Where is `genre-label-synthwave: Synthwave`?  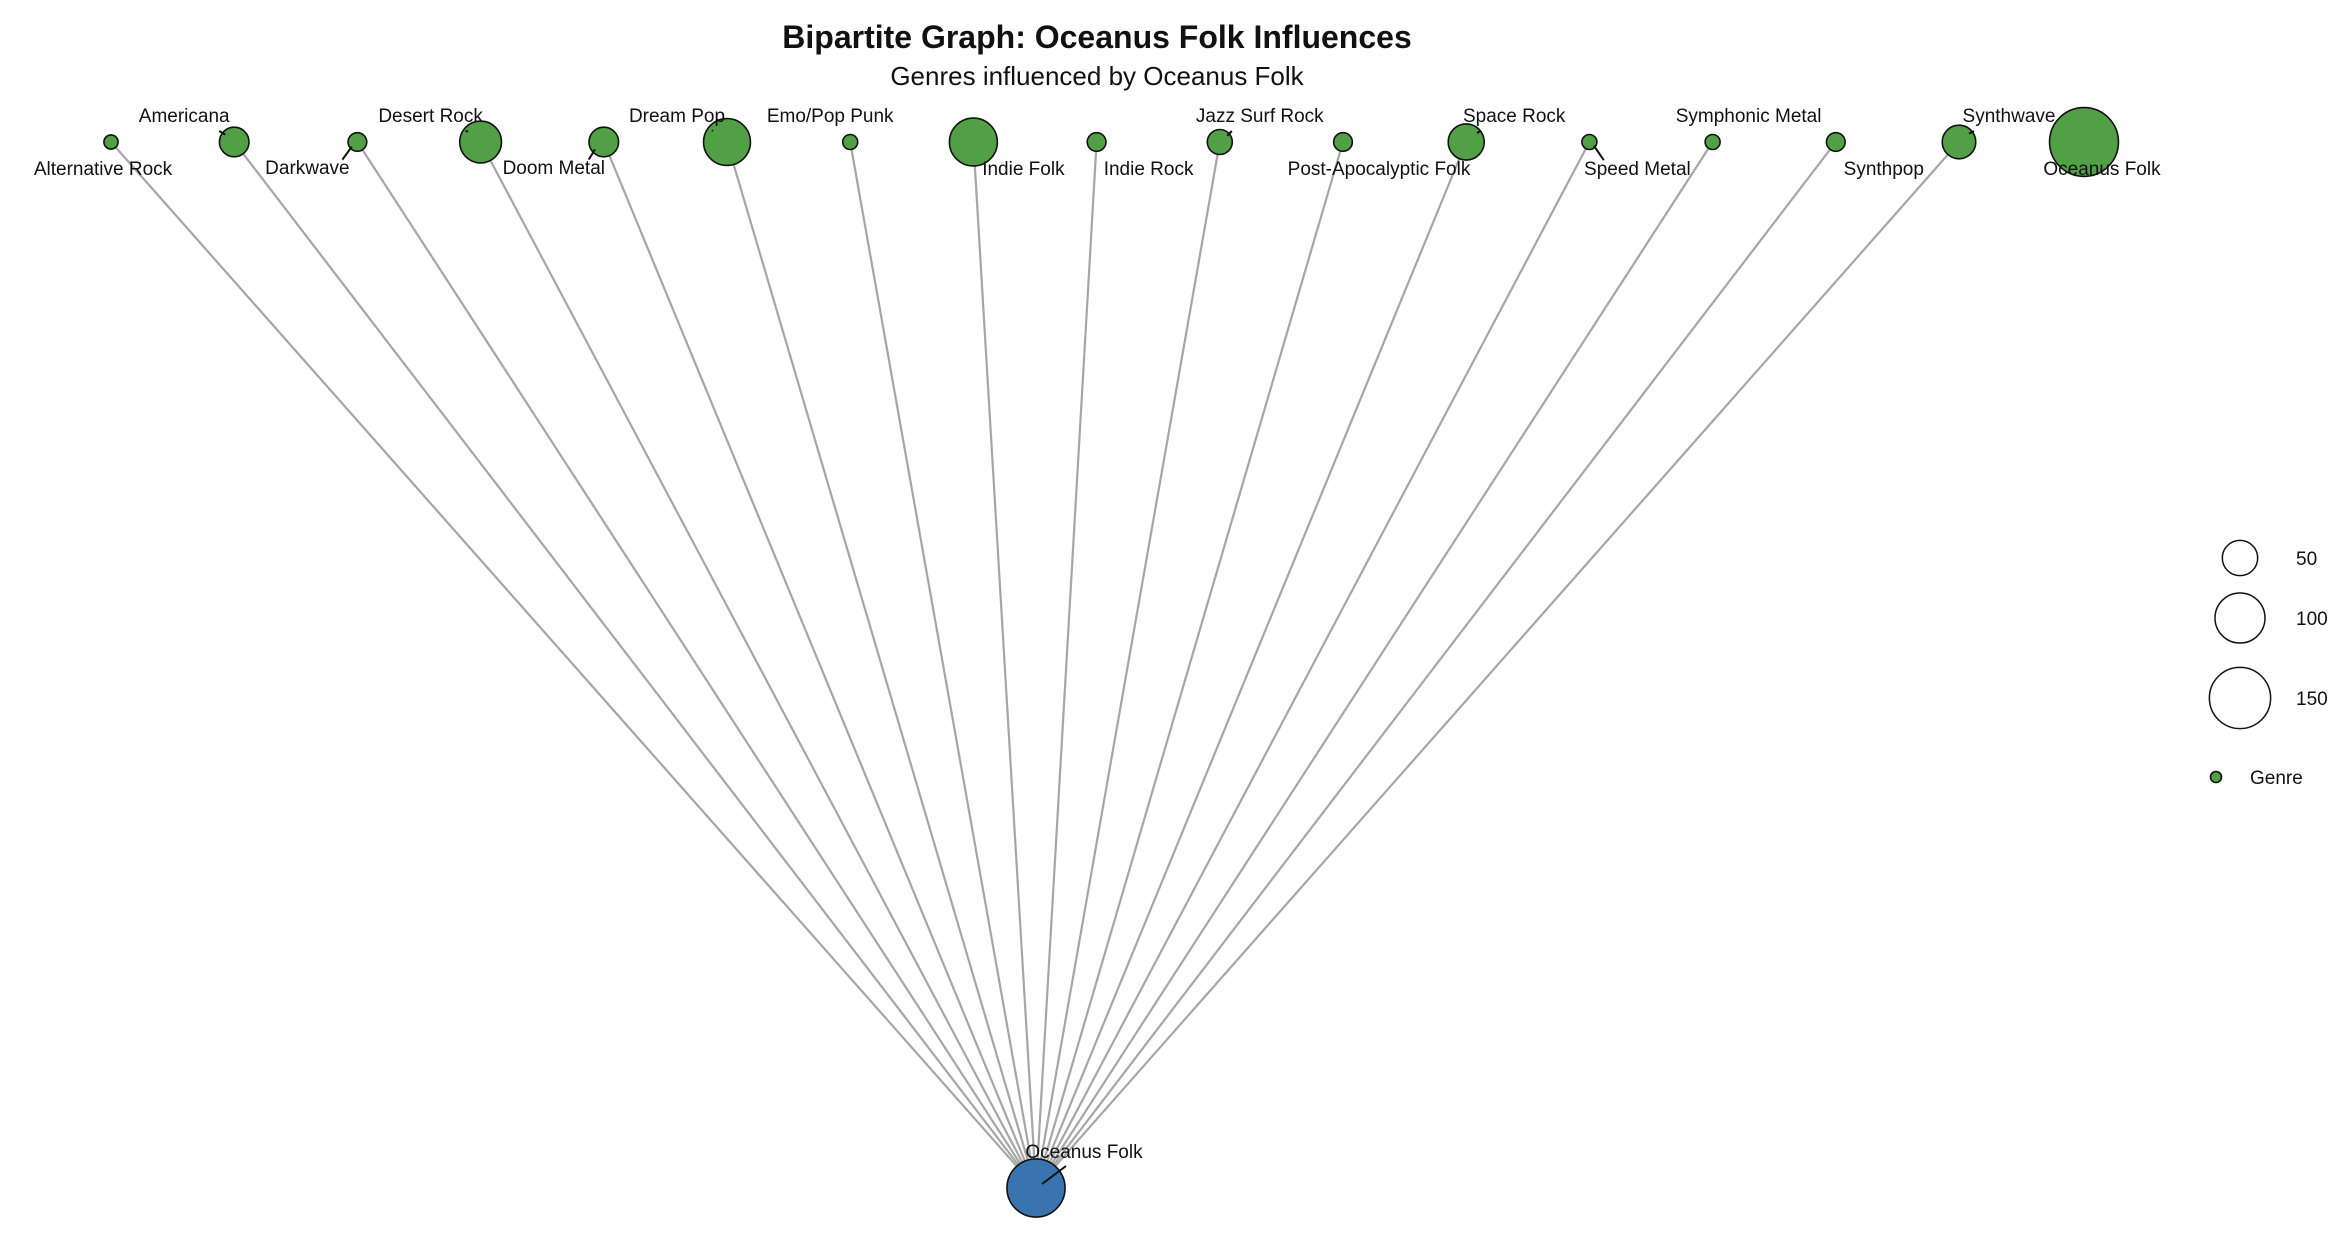
genre-label-synthwave: Synthwave is located at coordinates (2009, 116).